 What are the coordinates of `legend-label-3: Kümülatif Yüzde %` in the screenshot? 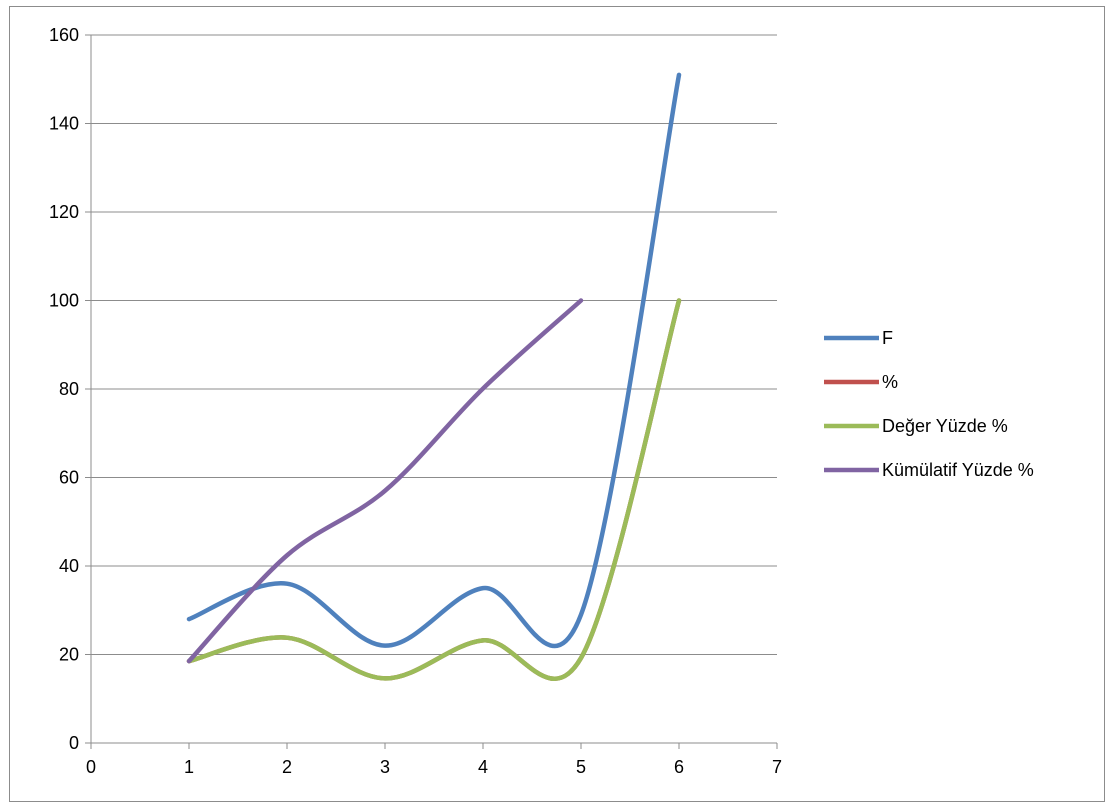 It's located at (958, 470).